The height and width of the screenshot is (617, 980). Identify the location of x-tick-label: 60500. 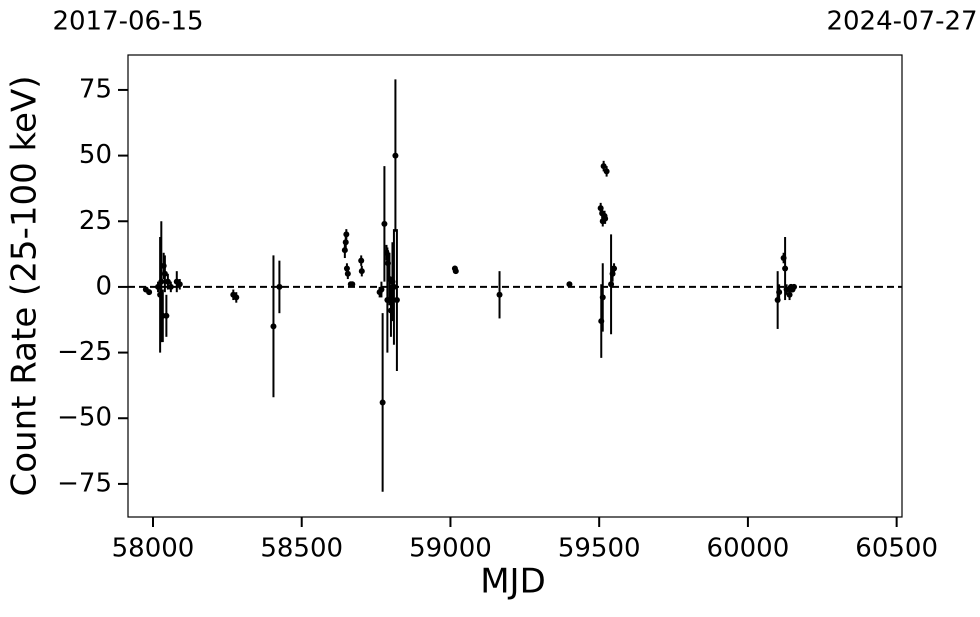
(896, 549).